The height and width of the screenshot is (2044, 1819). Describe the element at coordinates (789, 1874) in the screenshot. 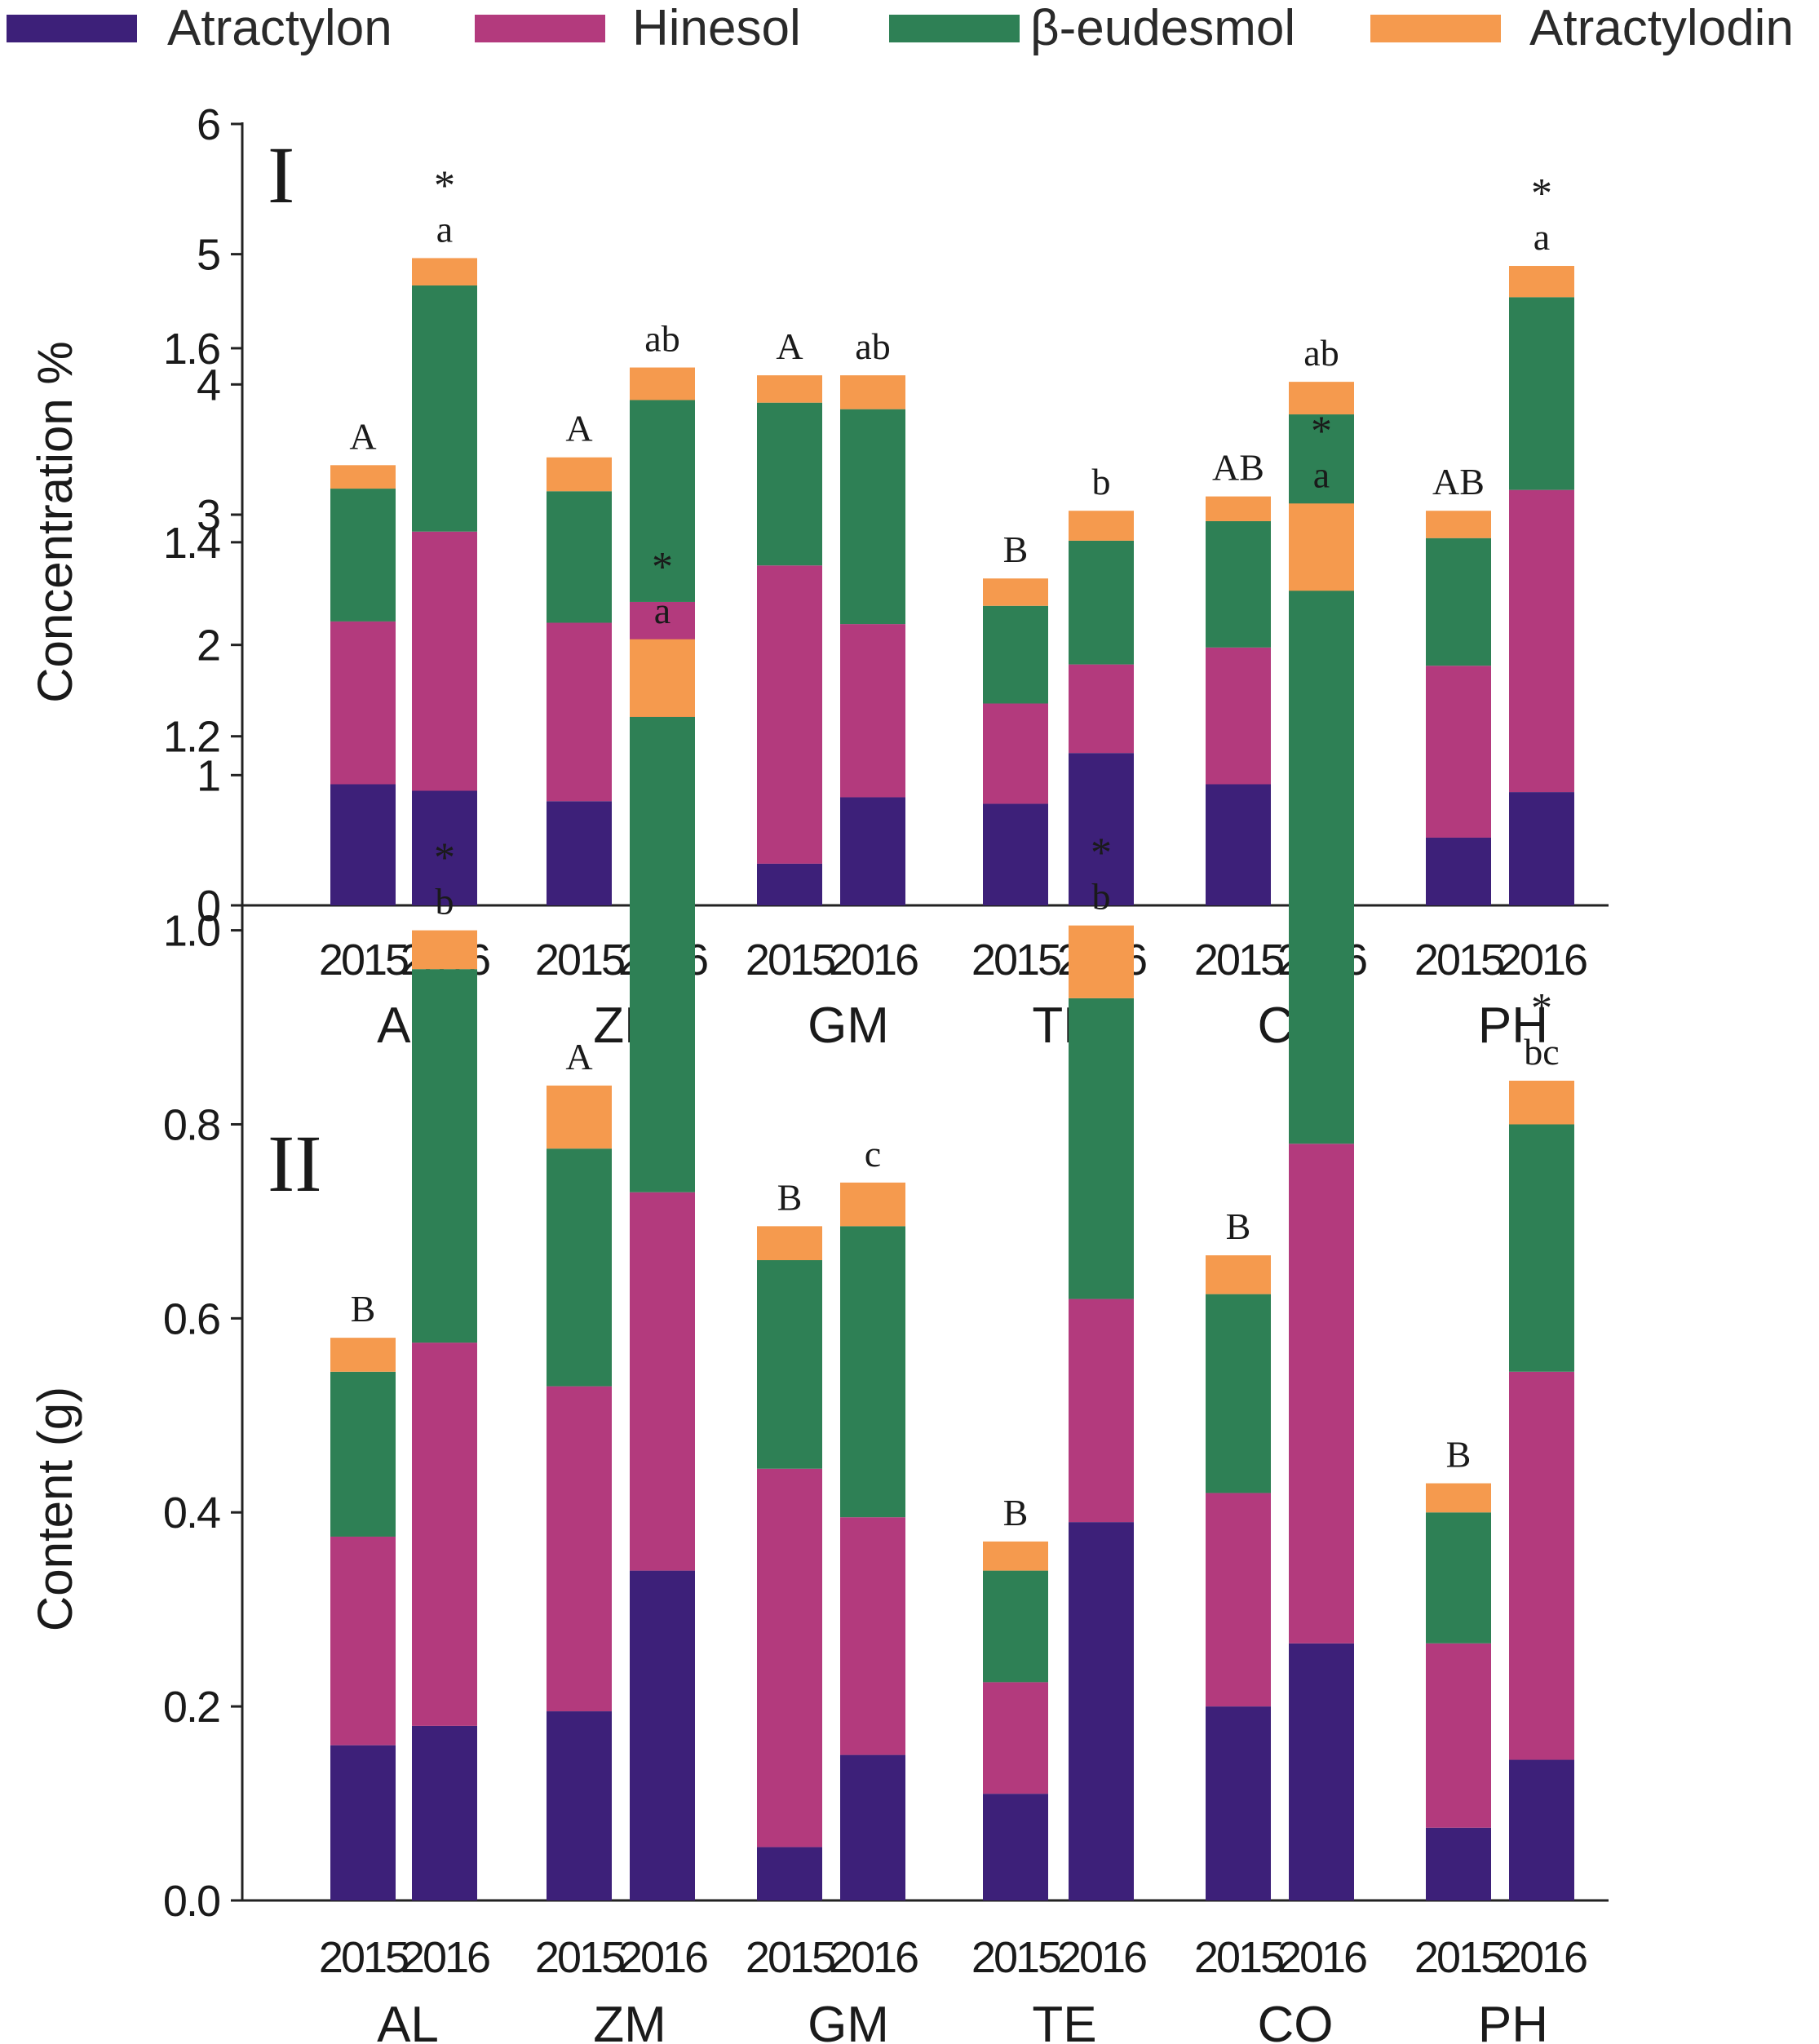

I see `bar-gm-2015-atractylon` at that location.